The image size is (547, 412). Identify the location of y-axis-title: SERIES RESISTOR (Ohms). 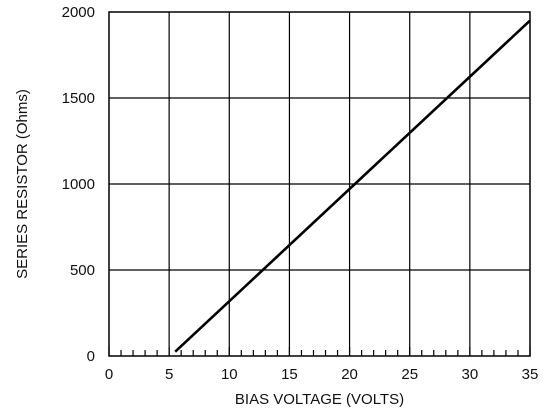
(22, 184).